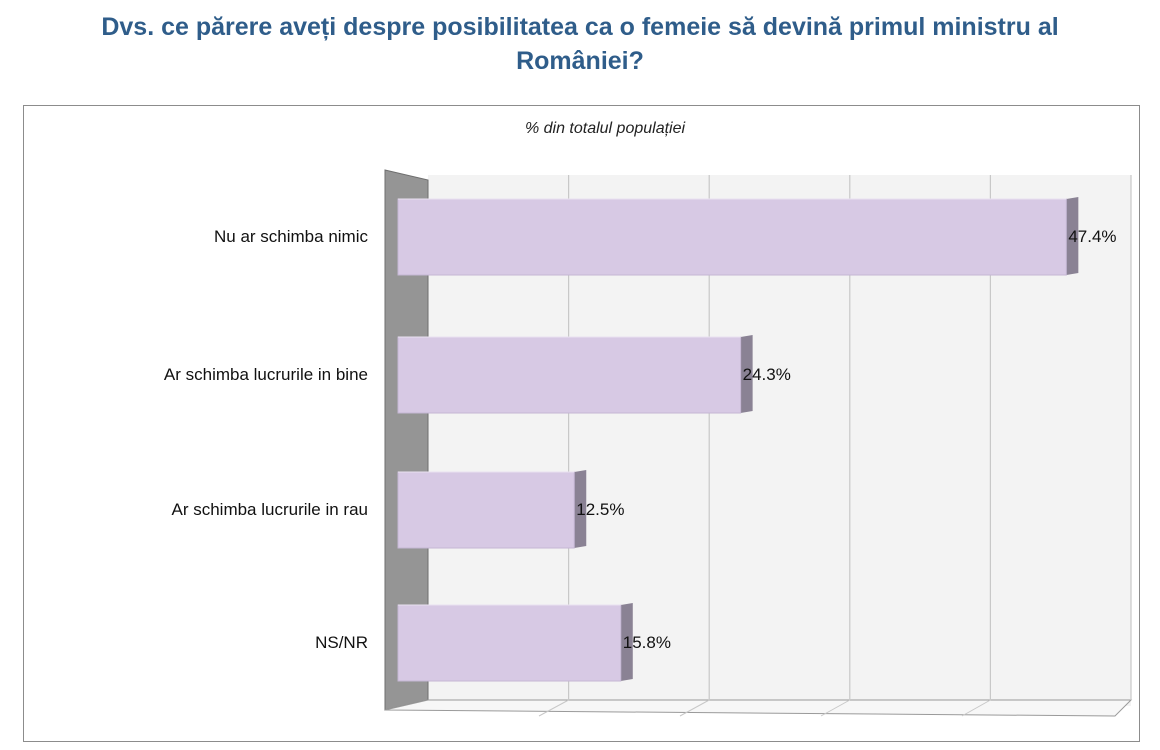 The image size is (1160, 750). Describe the element at coordinates (605, 128) in the screenshot. I see `chart-subtitle: % din totalul populației` at that location.